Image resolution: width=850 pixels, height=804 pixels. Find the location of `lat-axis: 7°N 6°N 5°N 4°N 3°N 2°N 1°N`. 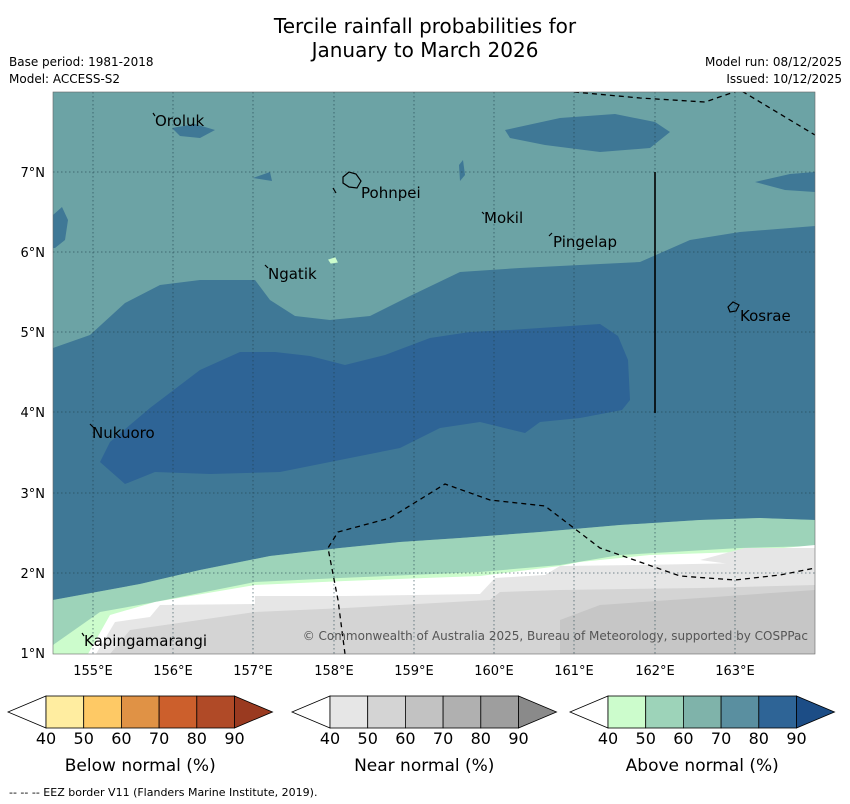

lat-axis: 7°N 6°N 5°N 4°N 3°N 2°N 1°N is located at coordinates (33, 414).